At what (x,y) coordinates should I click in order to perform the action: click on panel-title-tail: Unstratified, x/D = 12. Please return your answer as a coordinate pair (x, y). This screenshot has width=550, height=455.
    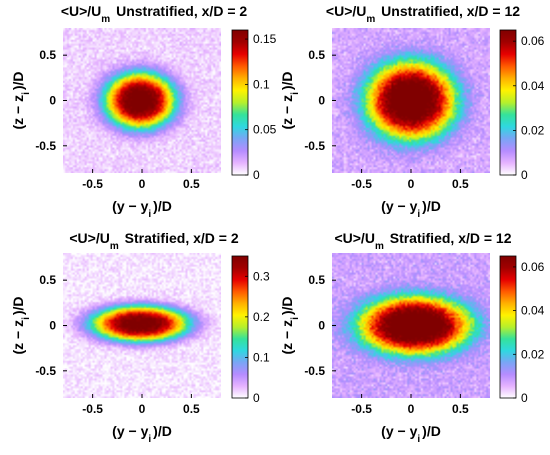
    Looking at the image, I should click on (448, 11).